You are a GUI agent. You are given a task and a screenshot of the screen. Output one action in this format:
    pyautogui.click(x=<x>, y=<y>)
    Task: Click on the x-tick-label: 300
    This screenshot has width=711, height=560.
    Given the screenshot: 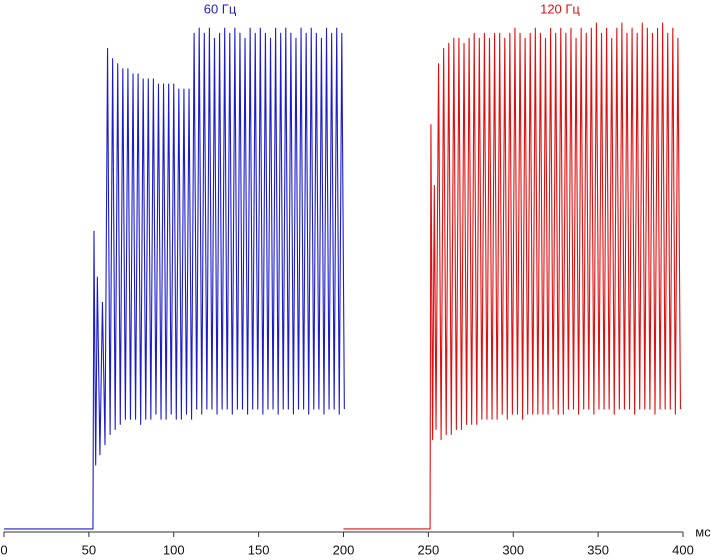 What is the action you would take?
    pyautogui.click(x=513, y=549)
    